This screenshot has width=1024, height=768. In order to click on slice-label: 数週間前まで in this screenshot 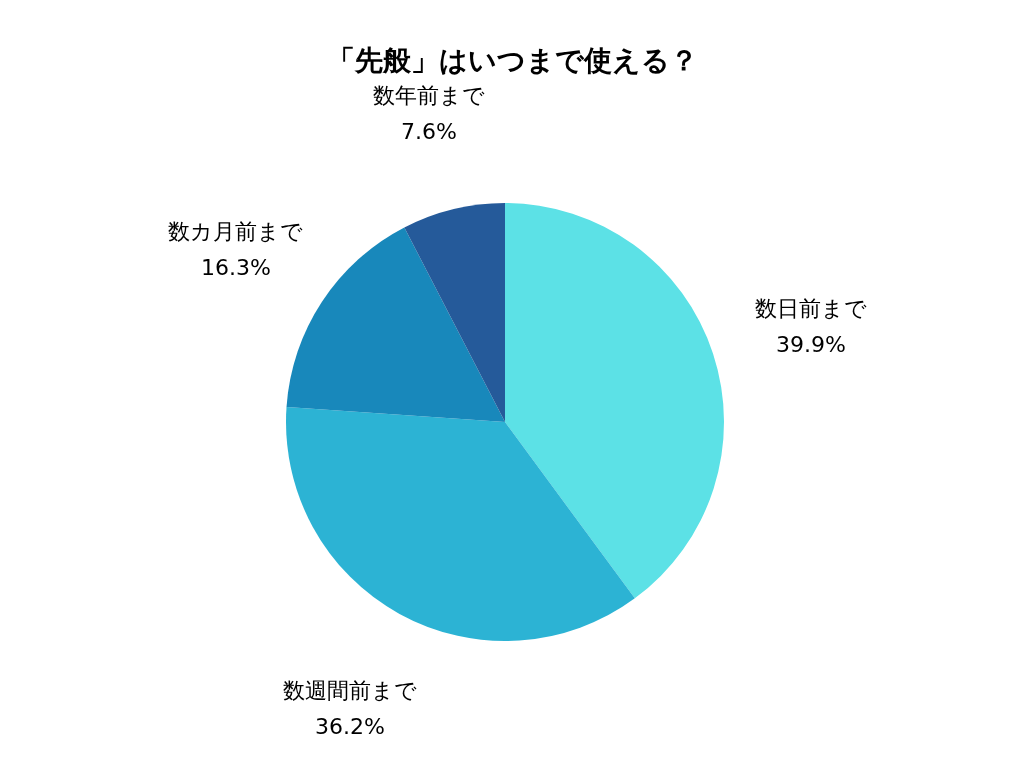, I will do `click(349, 691)`.